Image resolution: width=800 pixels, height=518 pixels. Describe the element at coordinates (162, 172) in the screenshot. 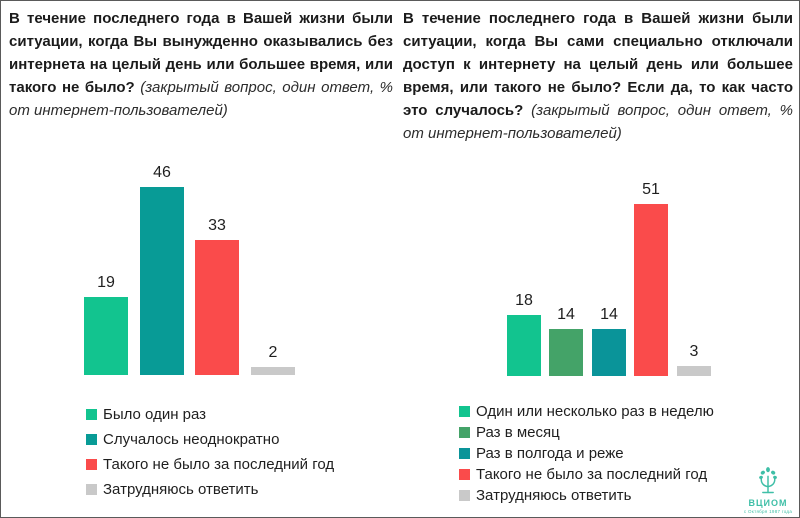

I see `bar-value-label: 46` at that location.